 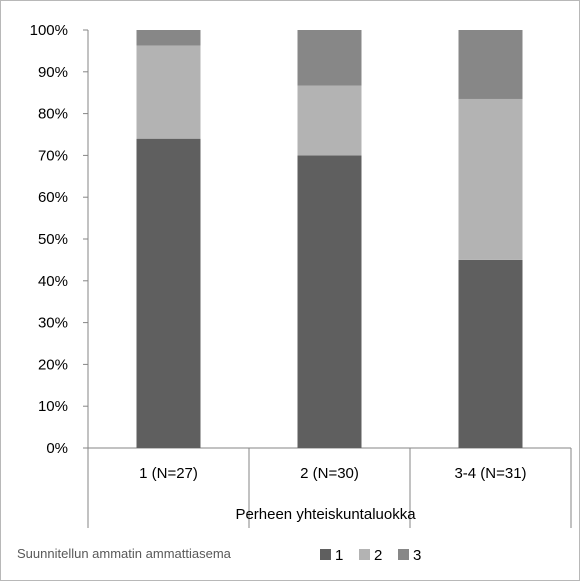 I want to click on y-tick-label: 0%, so click(x=57, y=448).